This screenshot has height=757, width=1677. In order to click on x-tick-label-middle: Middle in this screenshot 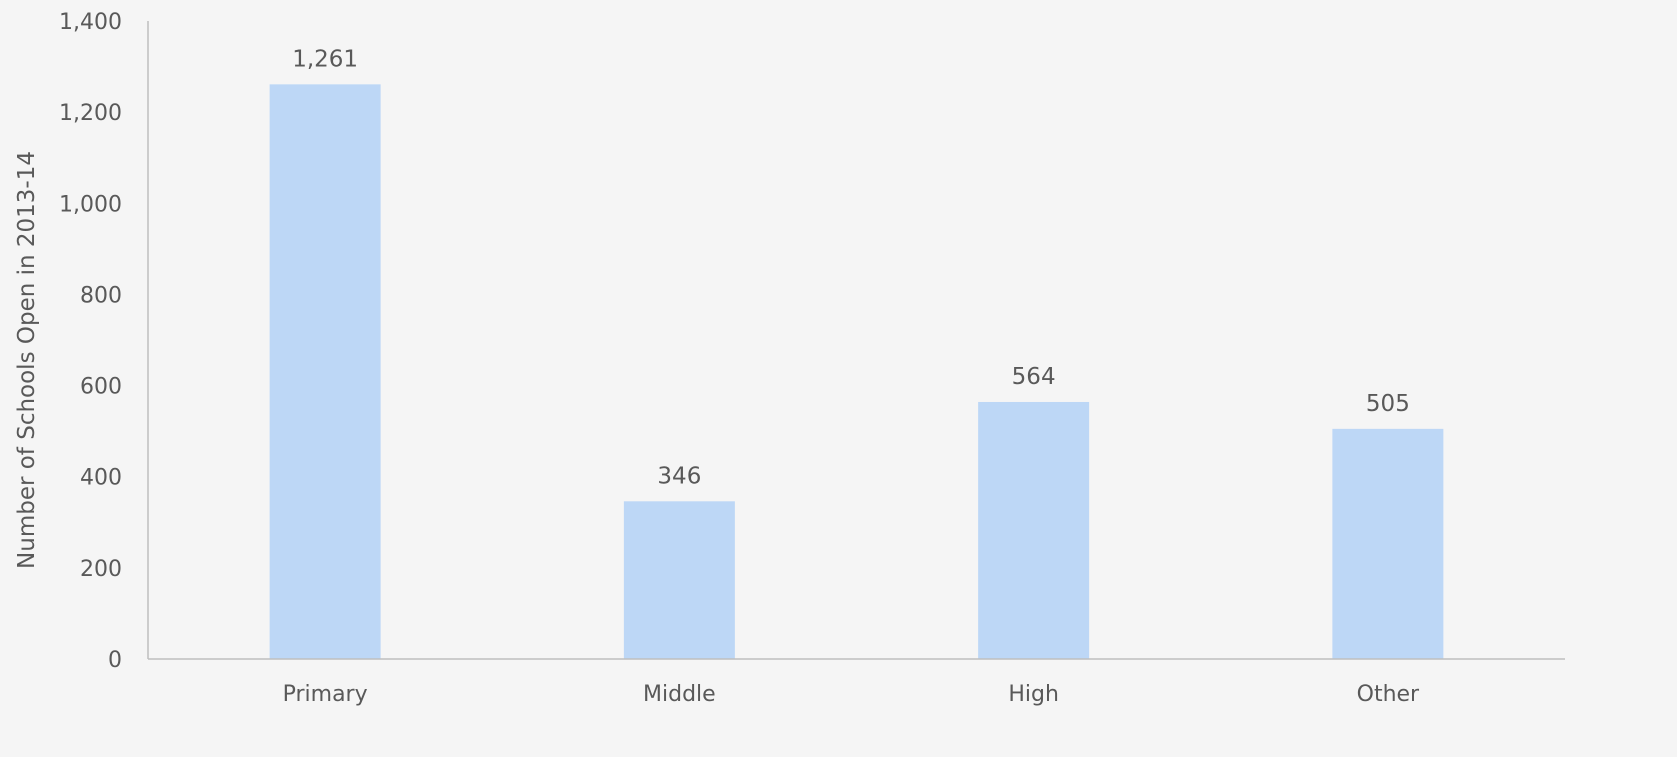, I will do `click(679, 694)`.